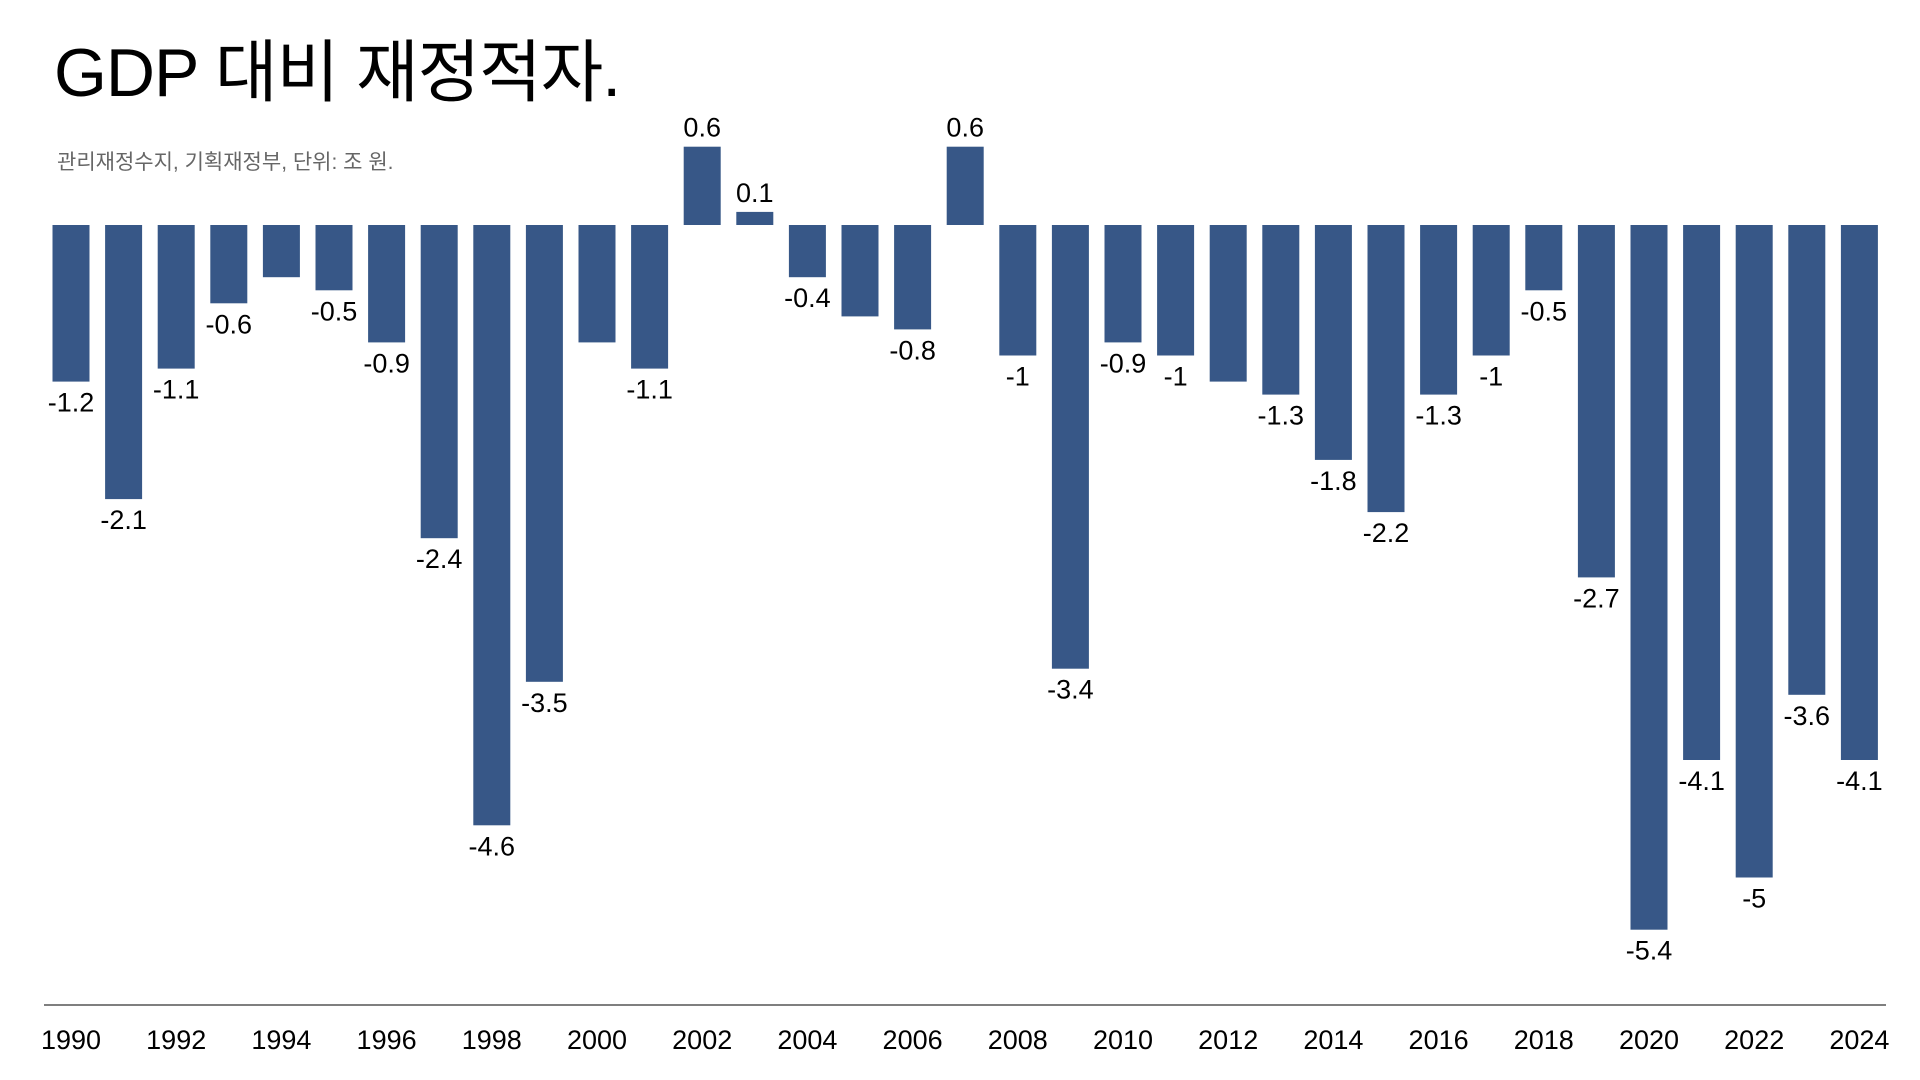  I want to click on x-tick-1990: 1990, so click(71, 1040).